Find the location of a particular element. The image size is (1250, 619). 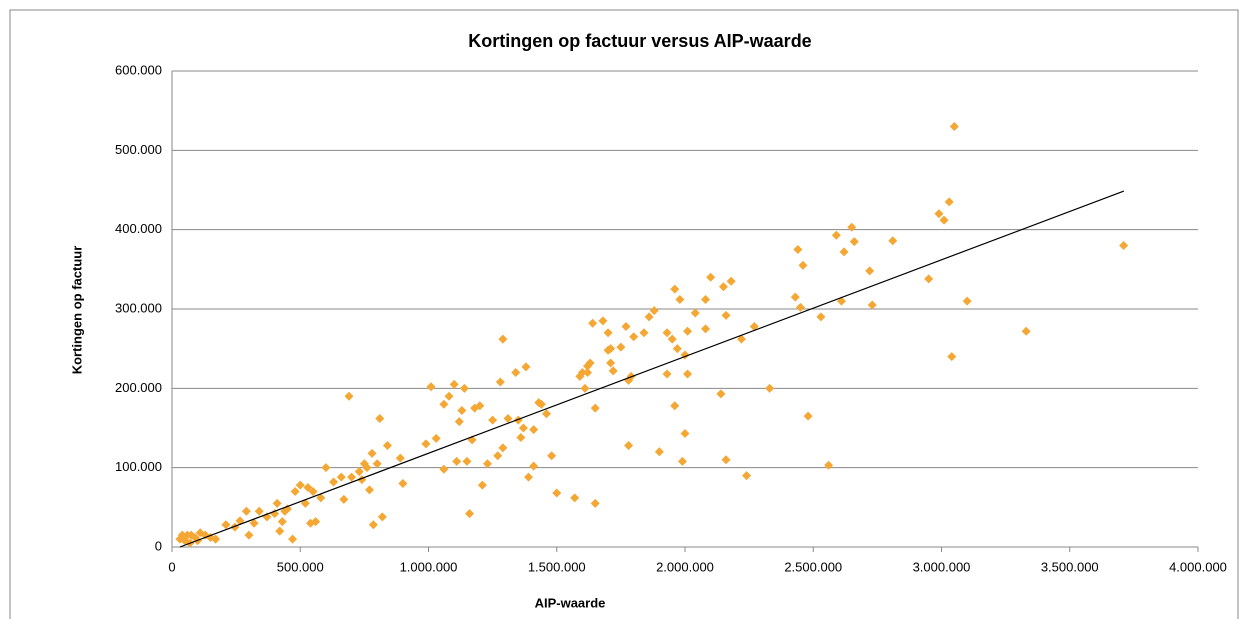

y-tick-label: 500.000 is located at coordinates (138, 149).